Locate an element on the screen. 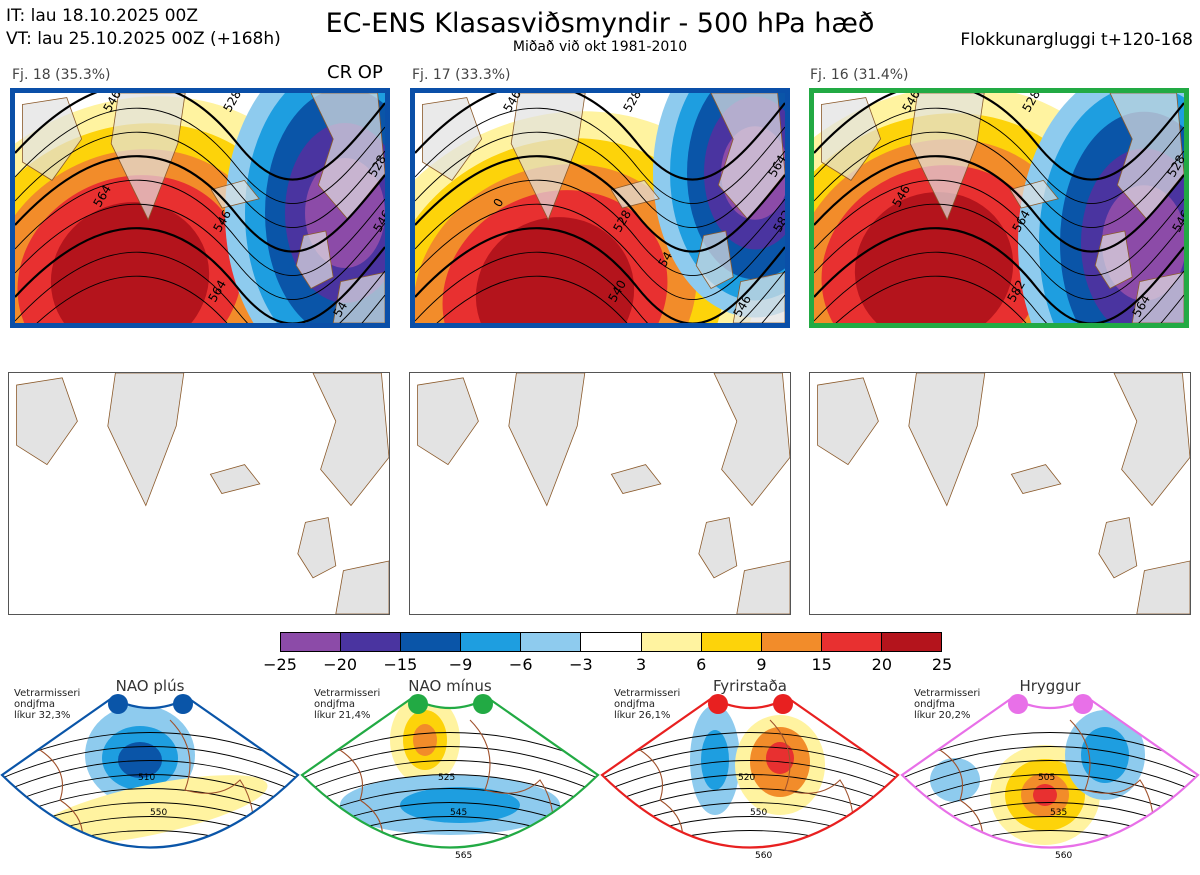 The height and width of the screenshot is (875, 1200). init-time: IT: lau 18.10.2025 00Z is located at coordinates (102, 16).